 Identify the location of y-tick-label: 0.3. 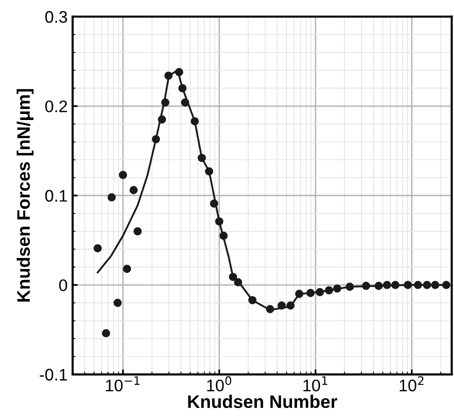
(56, 17).